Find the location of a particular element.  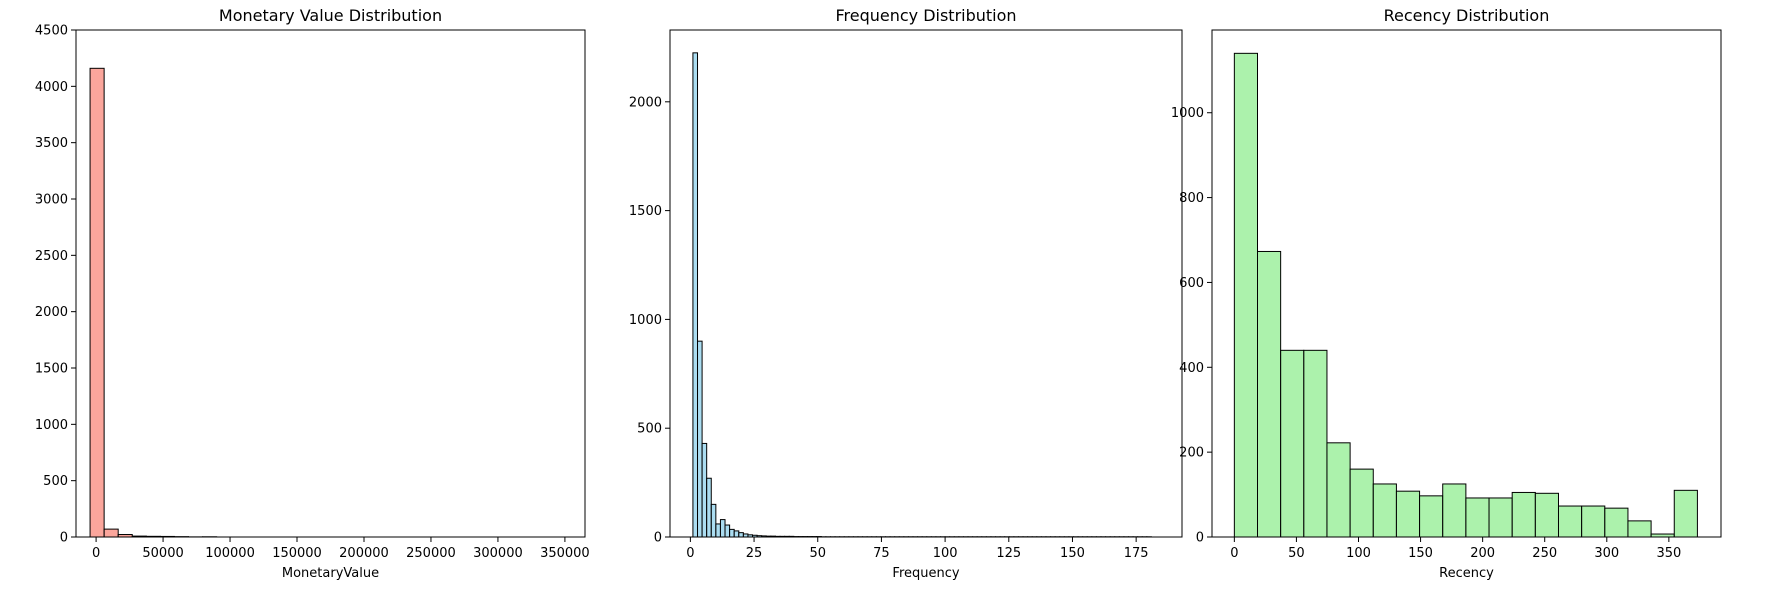

x-axis: 0 25 50 75 100 125 150 175 is located at coordinates (917, 549).